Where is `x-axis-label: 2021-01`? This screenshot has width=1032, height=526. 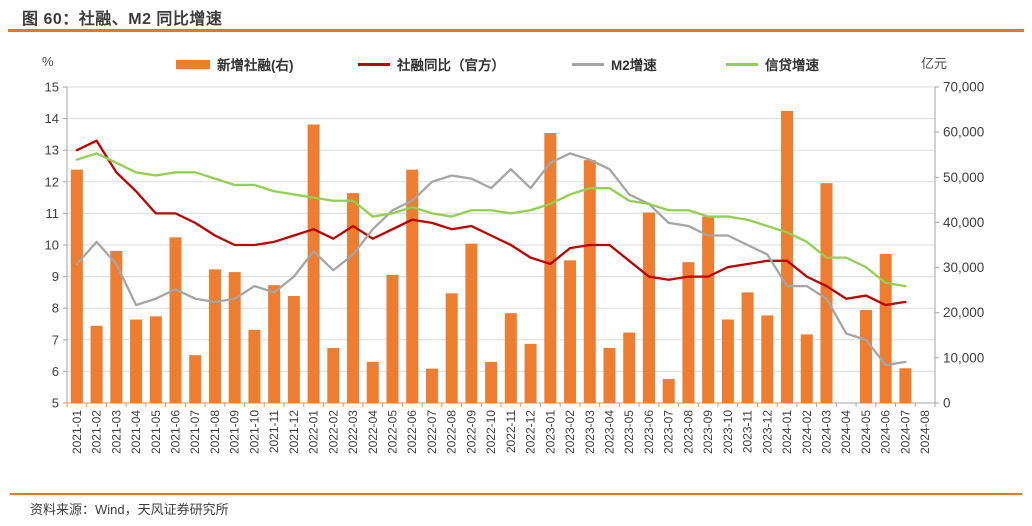 x-axis-label: 2021-01 is located at coordinates (77, 432).